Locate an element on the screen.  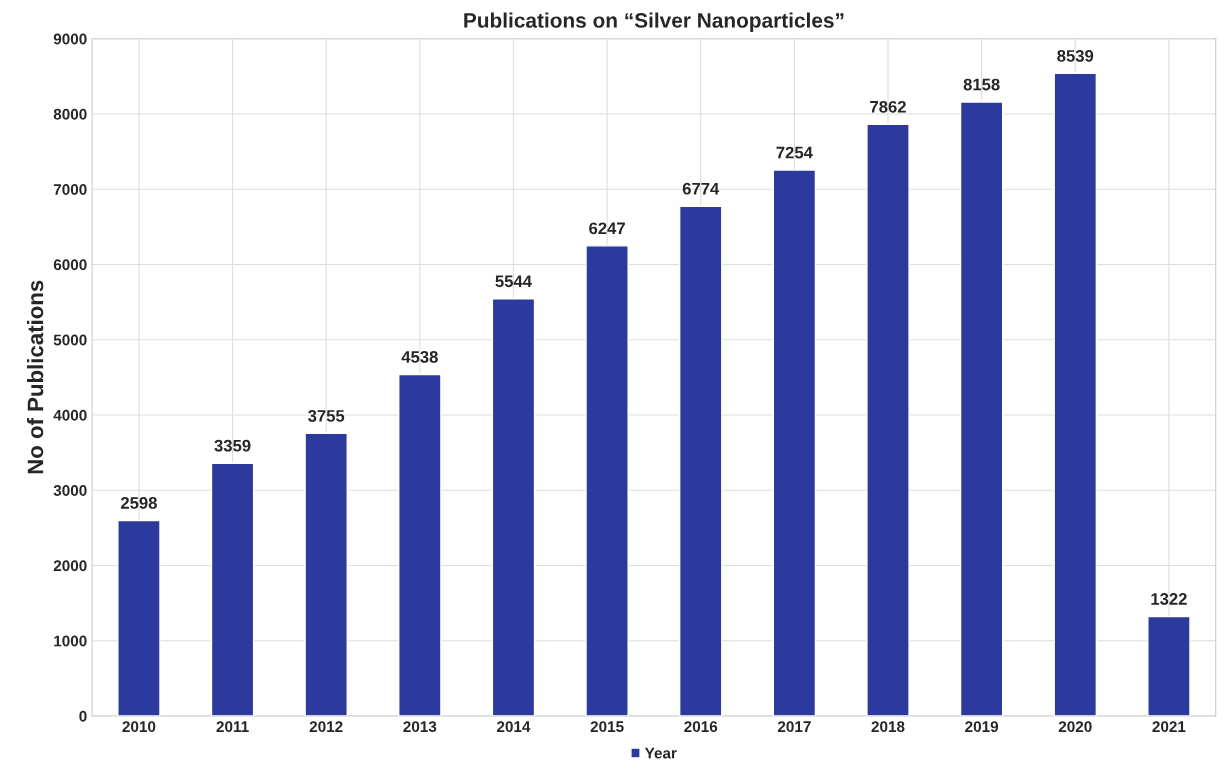
y-tick-label: 0 is located at coordinates (83, 716).